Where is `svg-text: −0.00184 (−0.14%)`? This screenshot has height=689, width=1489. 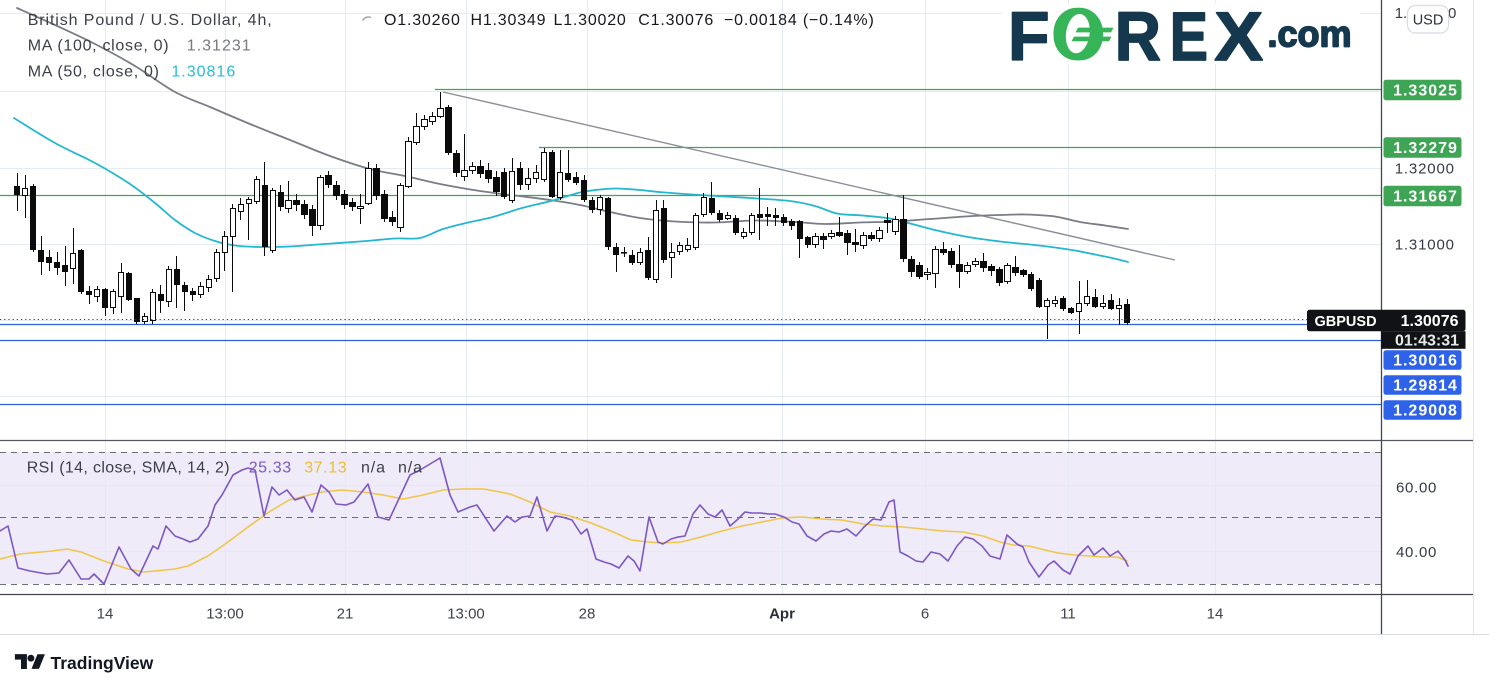
svg-text: −0.00184 (−0.14%) is located at coordinates (799, 20).